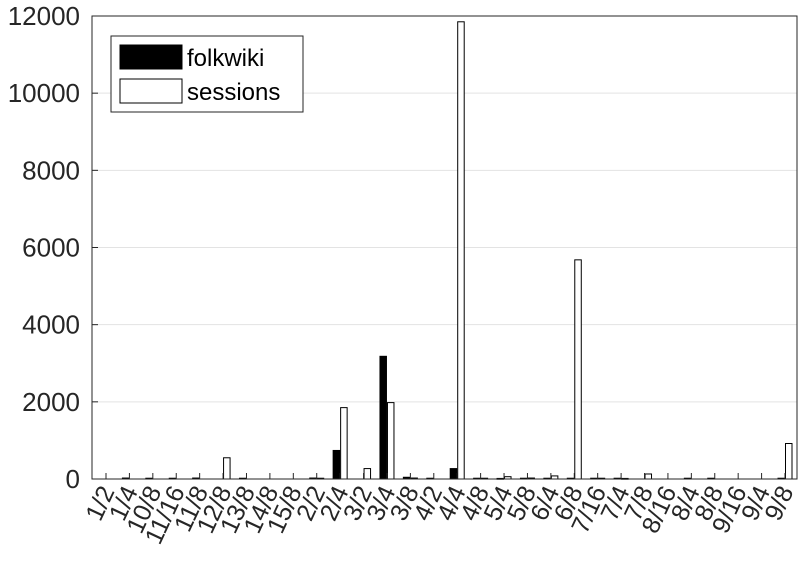  What do you see at coordinates (151, 57) in the screenshot?
I see `legend-swatch-folkwiki` at bounding box center [151, 57].